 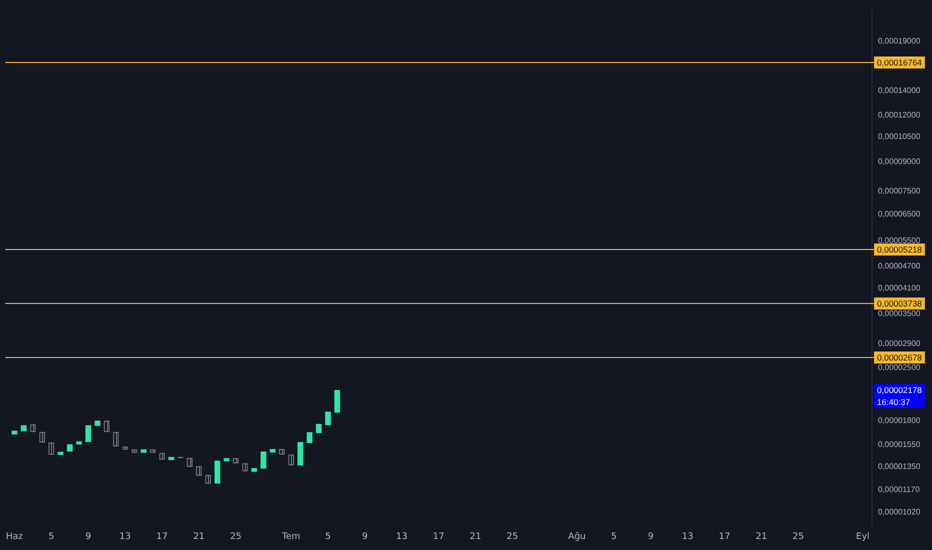 I want to click on y-tick-label: 0,00010500, so click(x=899, y=137).